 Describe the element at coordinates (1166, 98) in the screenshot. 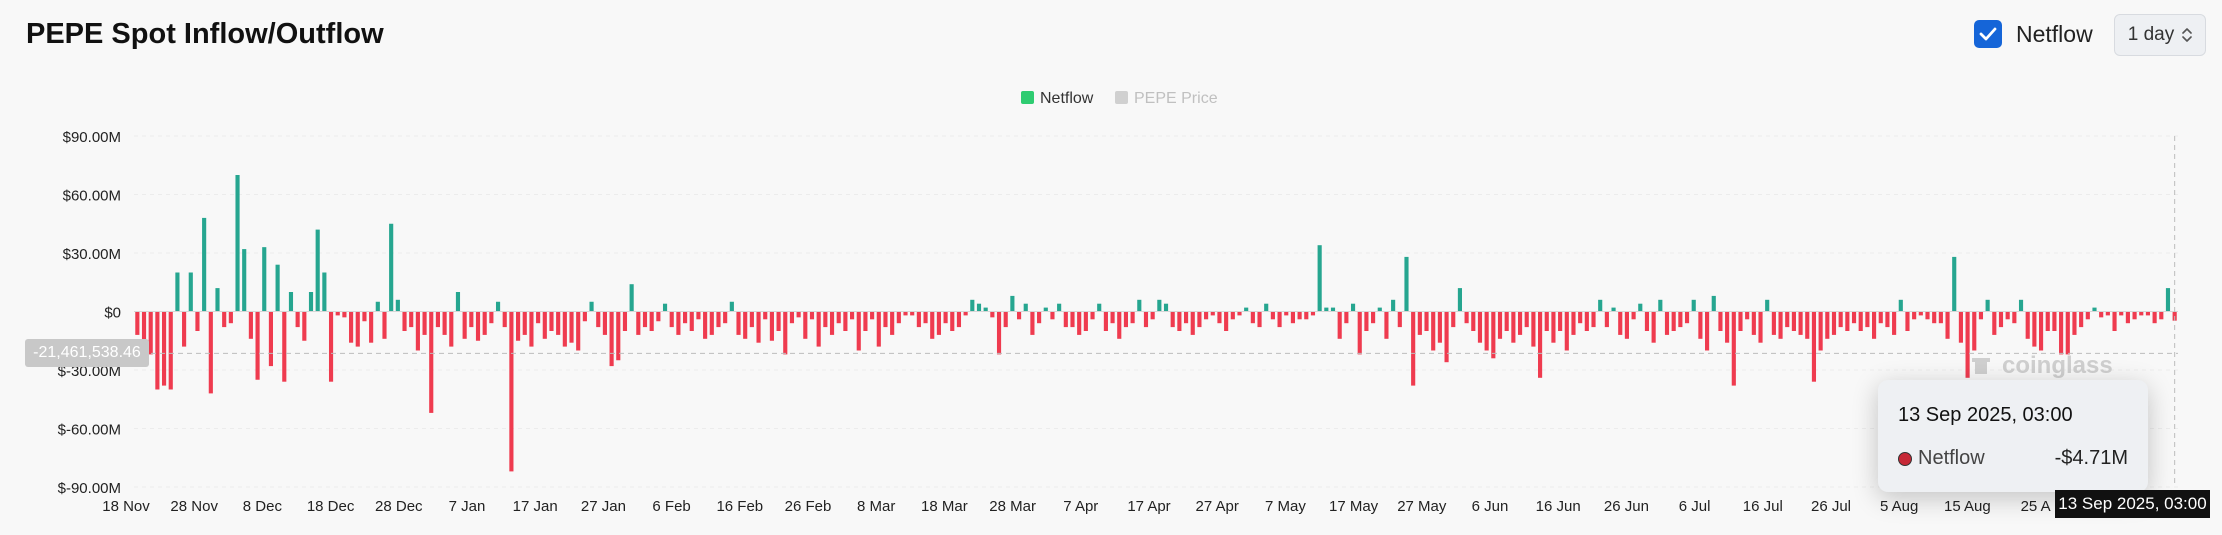

I see `legend-price: PEPE Price` at that location.